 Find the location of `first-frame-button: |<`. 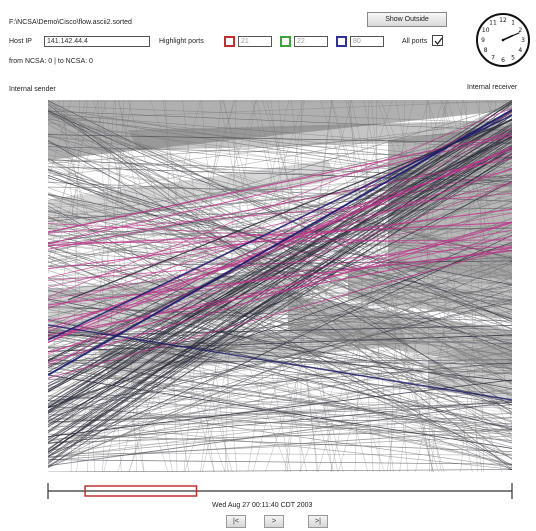

first-frame-button: |< is located at coordinates (236, 521).